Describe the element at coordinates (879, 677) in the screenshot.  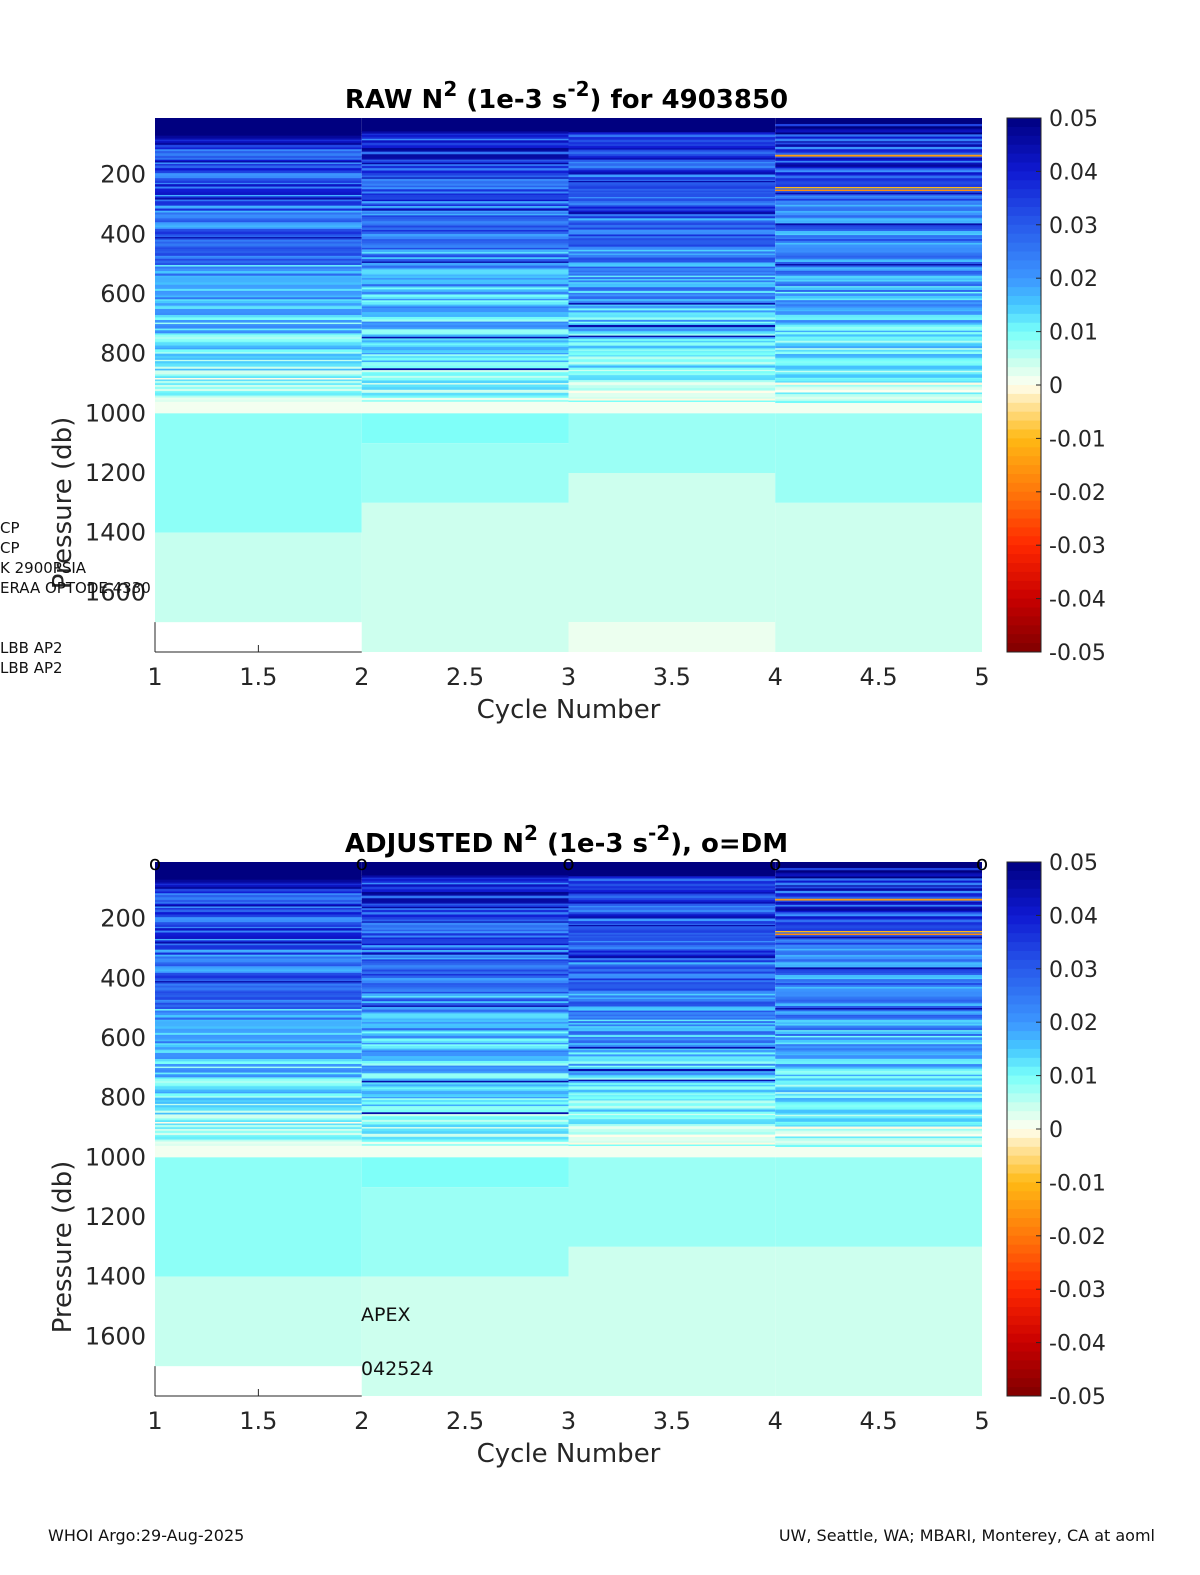
I see `x-tick-label: 4.5` at that location.